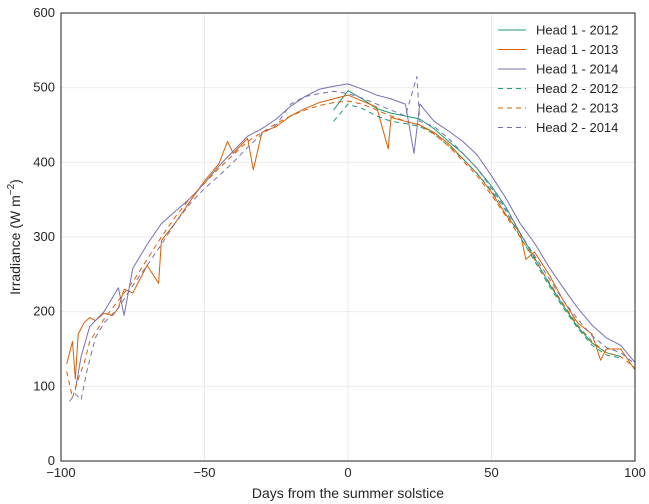 The width and height of the screenshot is (649, 504). I want to click on y-axis-label-end: ), so click(15, 181).